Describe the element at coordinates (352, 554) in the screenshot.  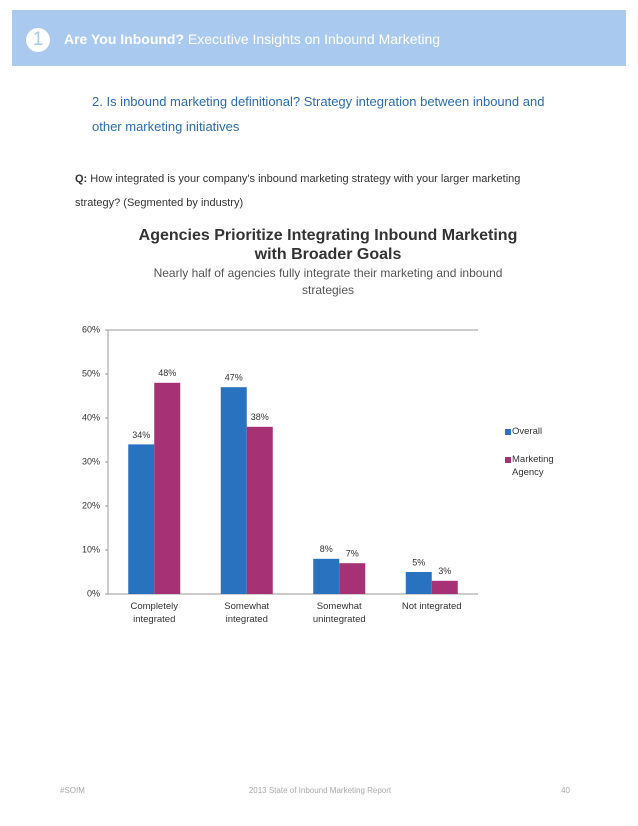
I see `value-label: 7%` at that location.